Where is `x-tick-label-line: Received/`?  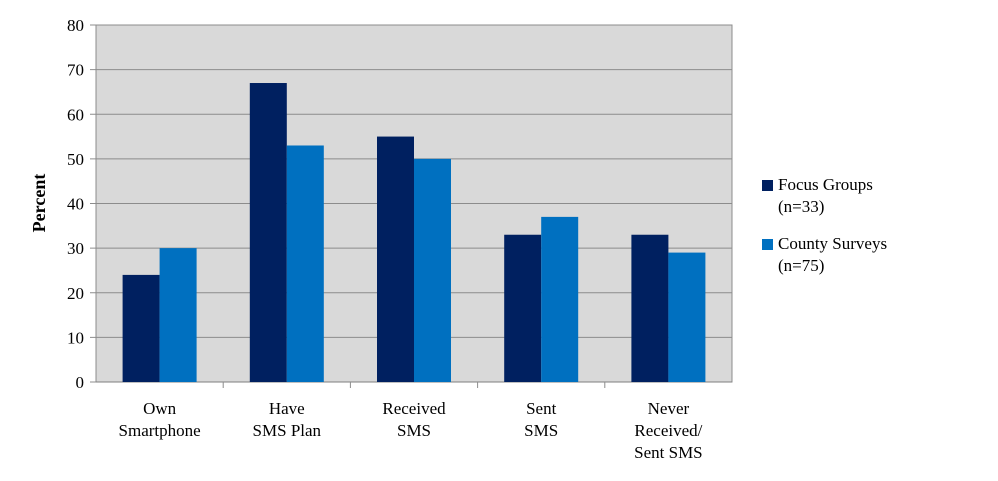
x-tick-label-line: Received/ is located at coordinates (668, 430).